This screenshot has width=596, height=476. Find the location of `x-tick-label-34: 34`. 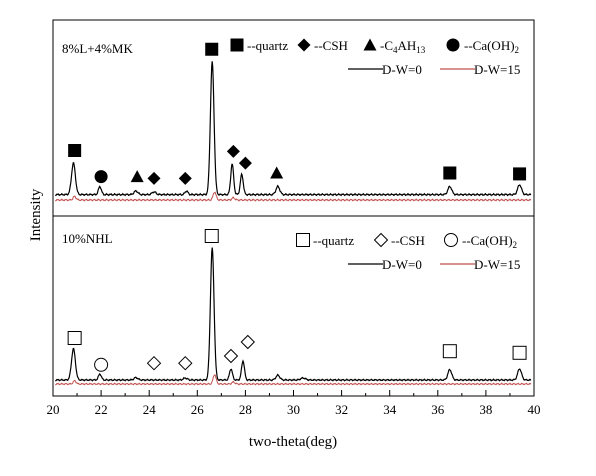

x-tick-label-34: 34 is located at coordinates (390, 409).